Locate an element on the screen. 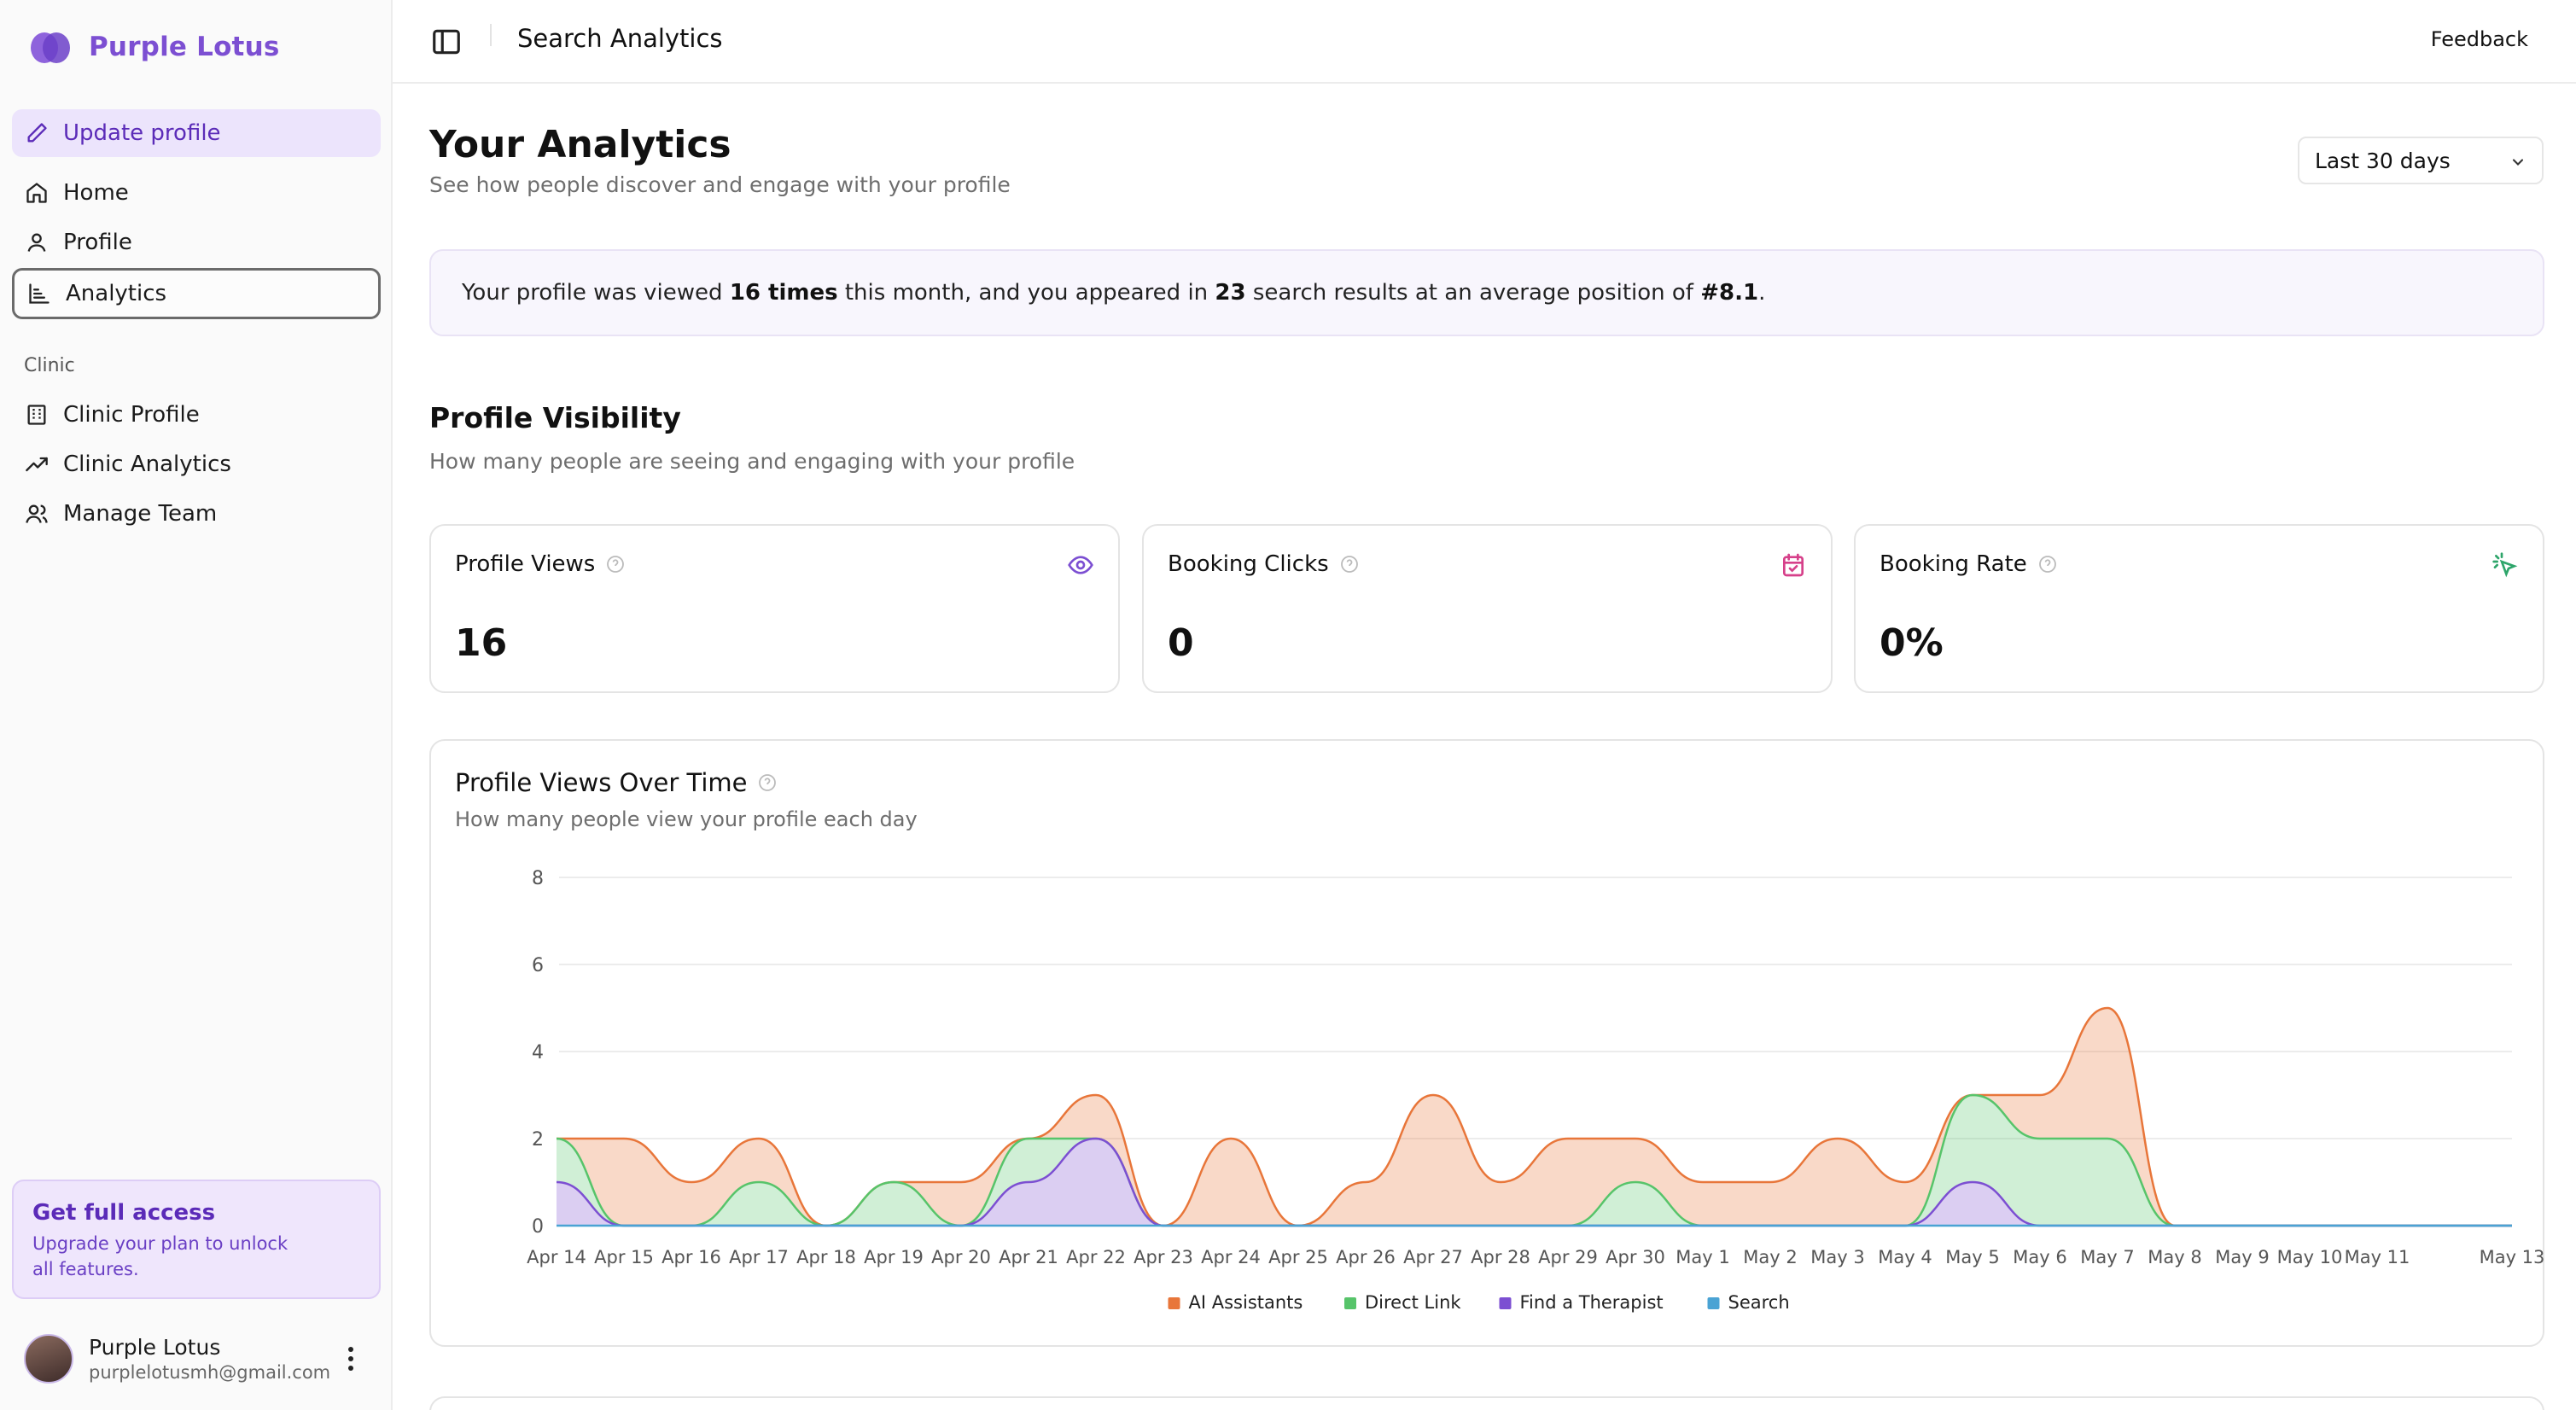 The width and height of the screenshot is (2576, 1410). chevron-down-icon is located at coordinates (2518, 162).